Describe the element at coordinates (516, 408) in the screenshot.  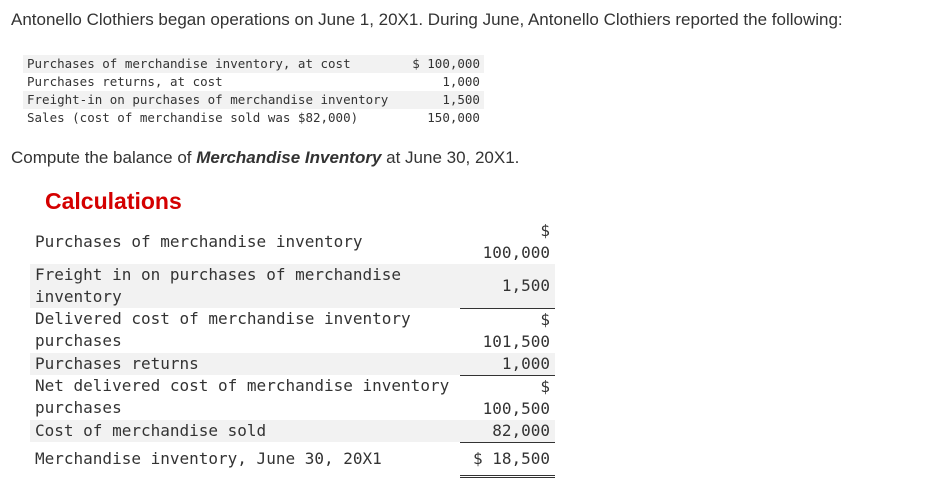
I see `calc-amount: 100,500` at that location.